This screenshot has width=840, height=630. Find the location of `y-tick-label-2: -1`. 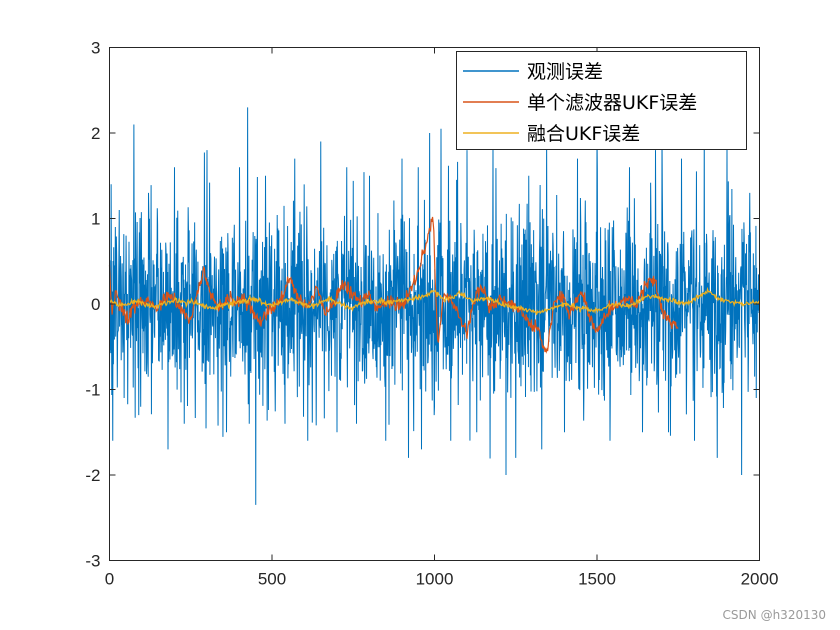

y-tick-label-2: -1 is located at coordinates (92, 390).